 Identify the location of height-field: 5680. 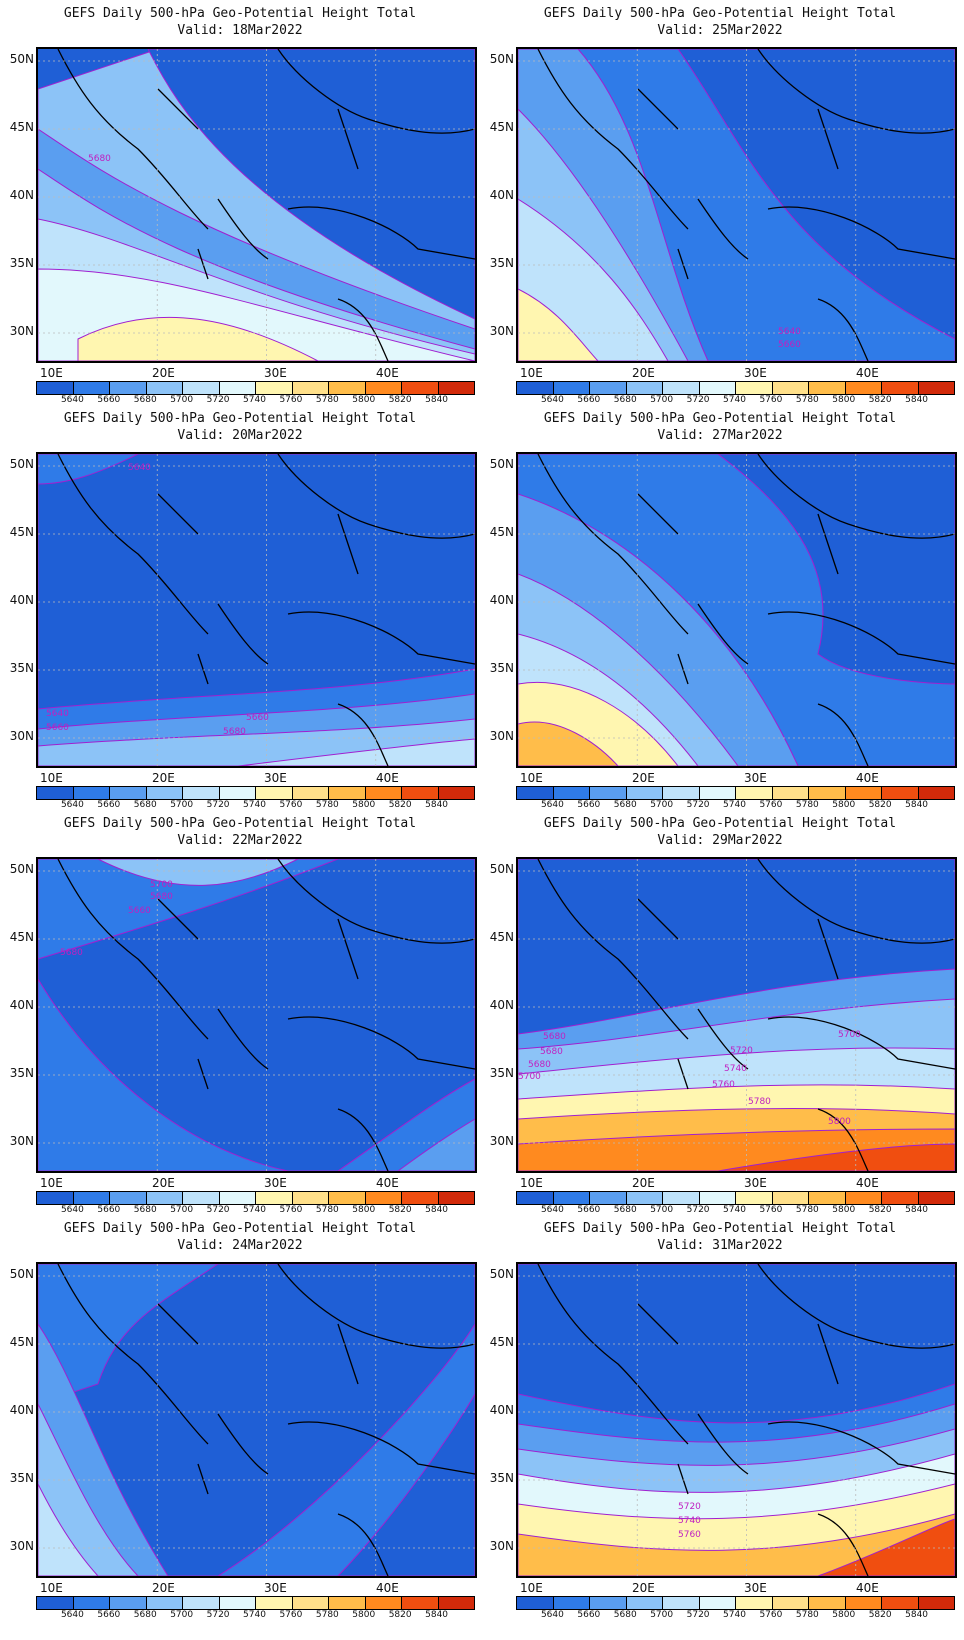
(256, 205).